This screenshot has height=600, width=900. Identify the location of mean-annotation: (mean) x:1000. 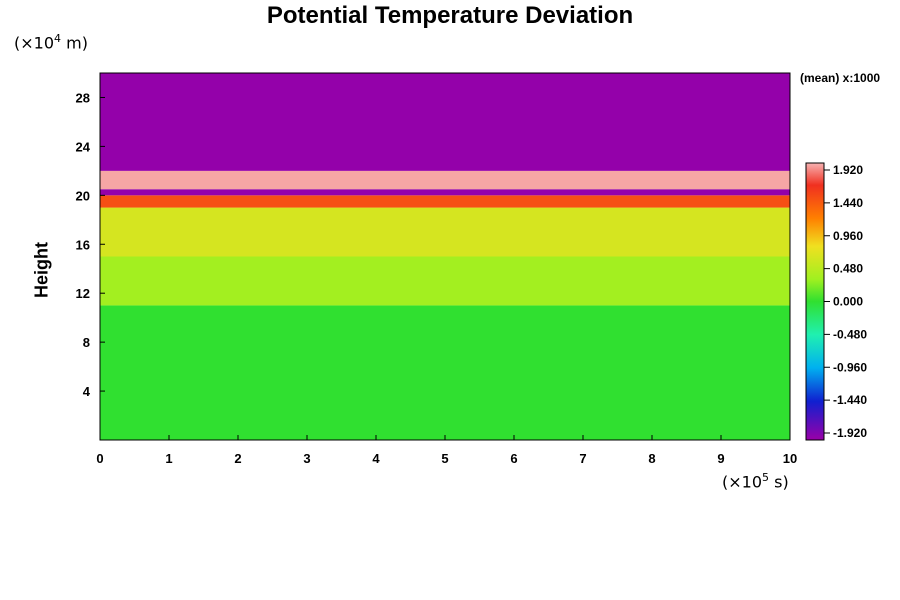
(840, 78).